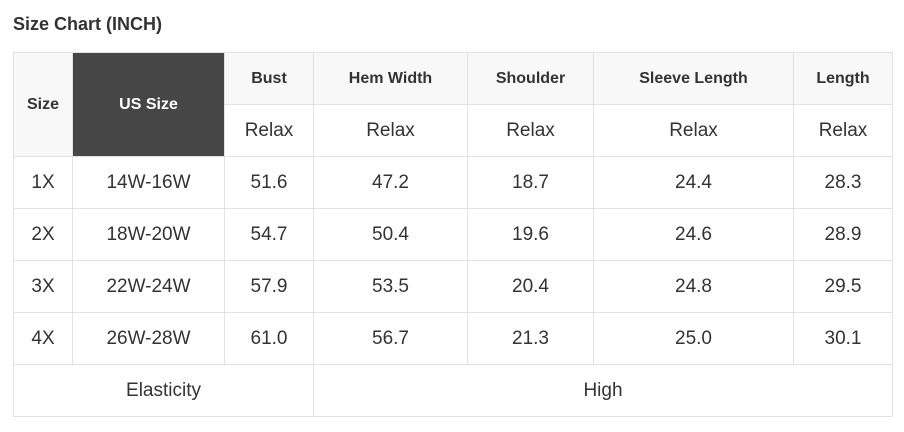 The image size is (904, 432). What do you see at coordinates (530, 338) in the screenshot?
I see `table-cell: 21.3` at bounding box center [530, 338].